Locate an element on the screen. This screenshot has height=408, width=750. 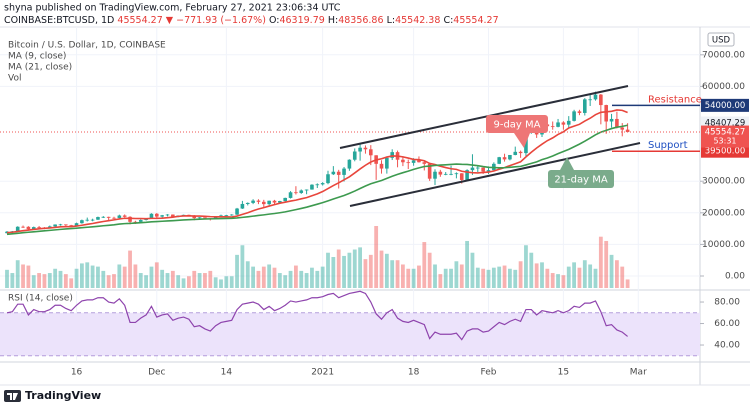
level-price-label: 39500.00 is located at coordinates (725, 152).